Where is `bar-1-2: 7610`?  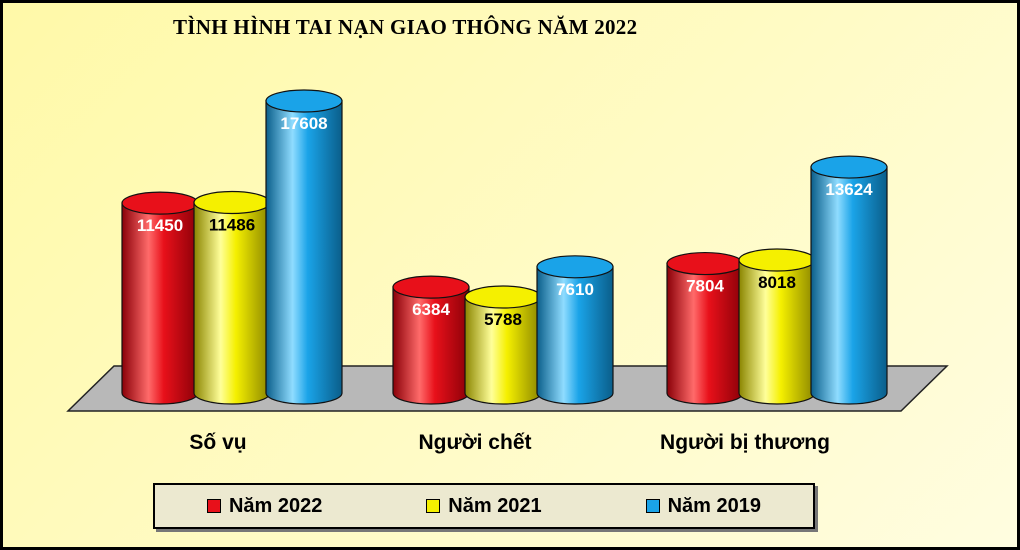
bar-1-2: 7610 is located at coordinates (575, 330).